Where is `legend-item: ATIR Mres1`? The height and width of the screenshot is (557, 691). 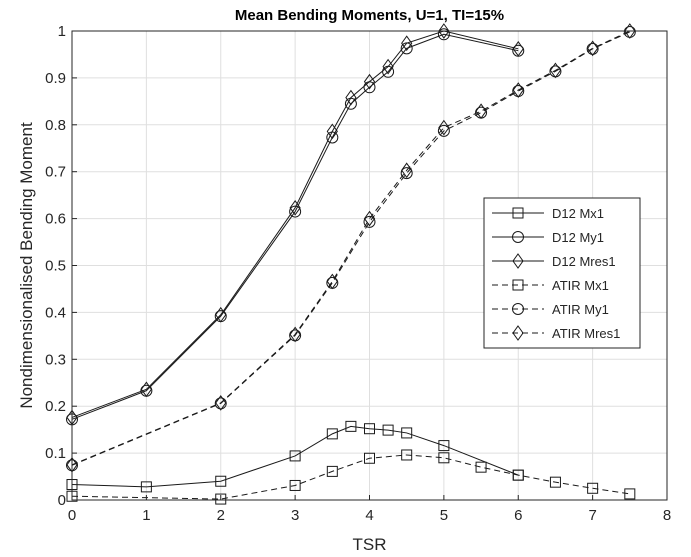 legend-item: ATIR Mres1 is located at coordinates (556, 333).